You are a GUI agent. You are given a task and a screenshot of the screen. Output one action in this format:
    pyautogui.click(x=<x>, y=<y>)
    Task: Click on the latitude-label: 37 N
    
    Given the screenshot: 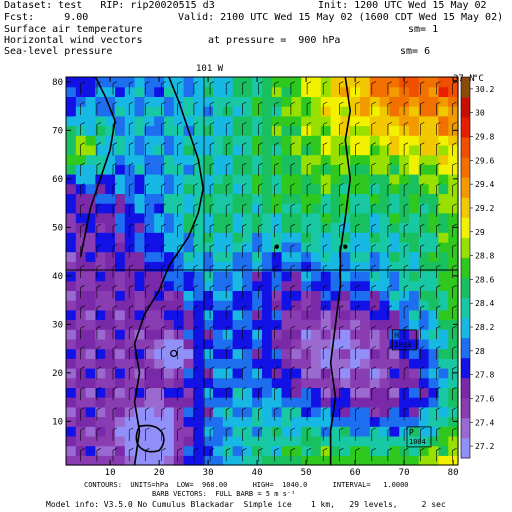 What is the action you would take?
    pyautogui.click(x=464, y=79)
    